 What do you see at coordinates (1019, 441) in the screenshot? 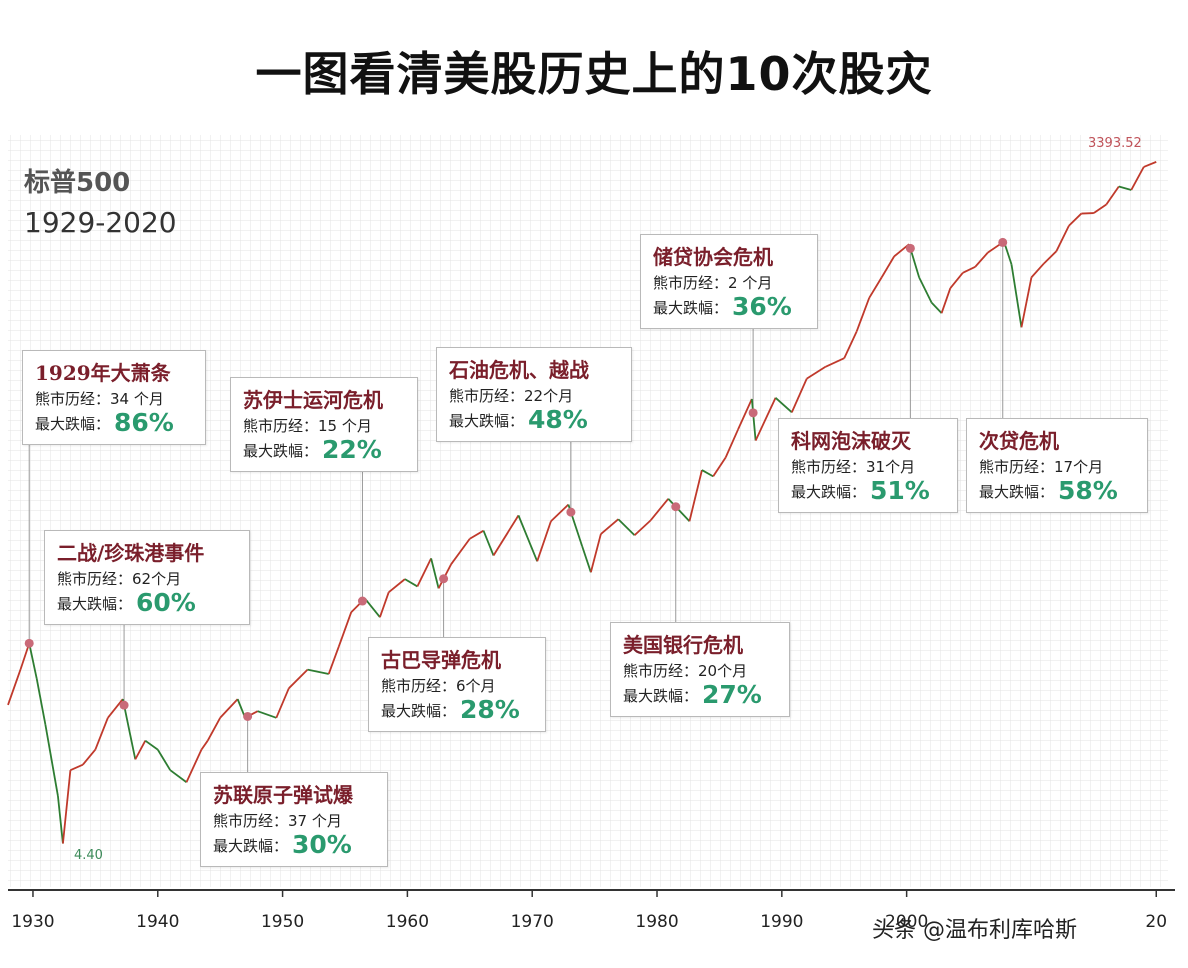
I see `event-name: 次贷危机` at bounding box center [1019, 441].